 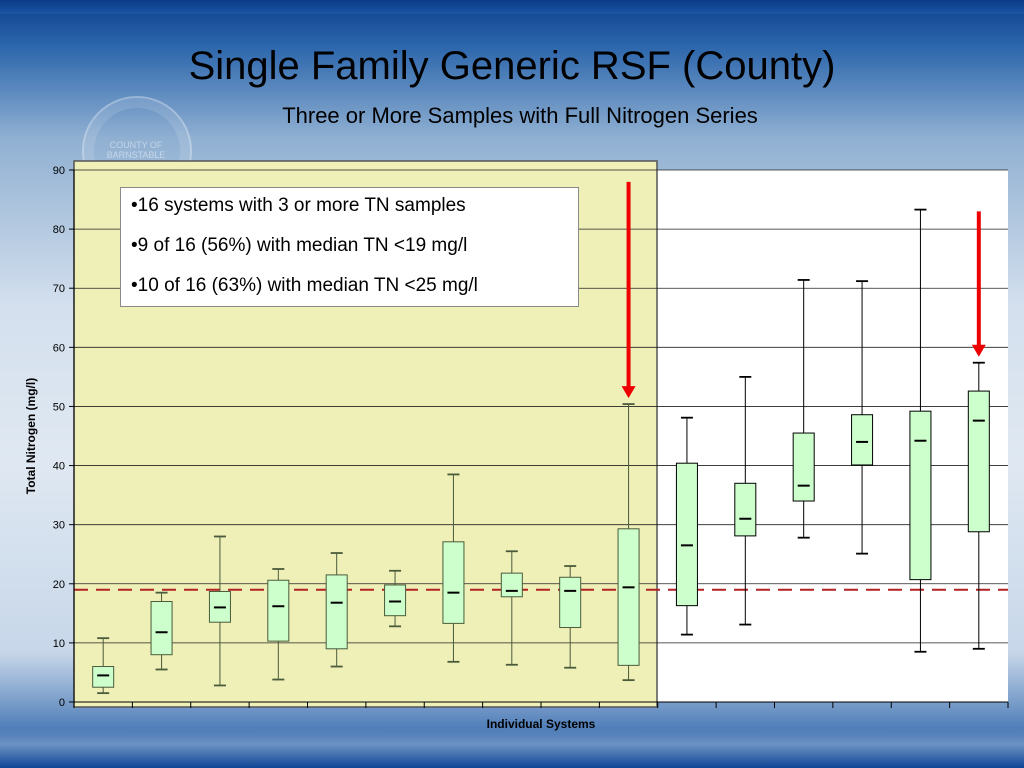 What do you see at coordinates (512, 748) in the screenshot?
I see `bottom-band` at bounding box center [512, 748].